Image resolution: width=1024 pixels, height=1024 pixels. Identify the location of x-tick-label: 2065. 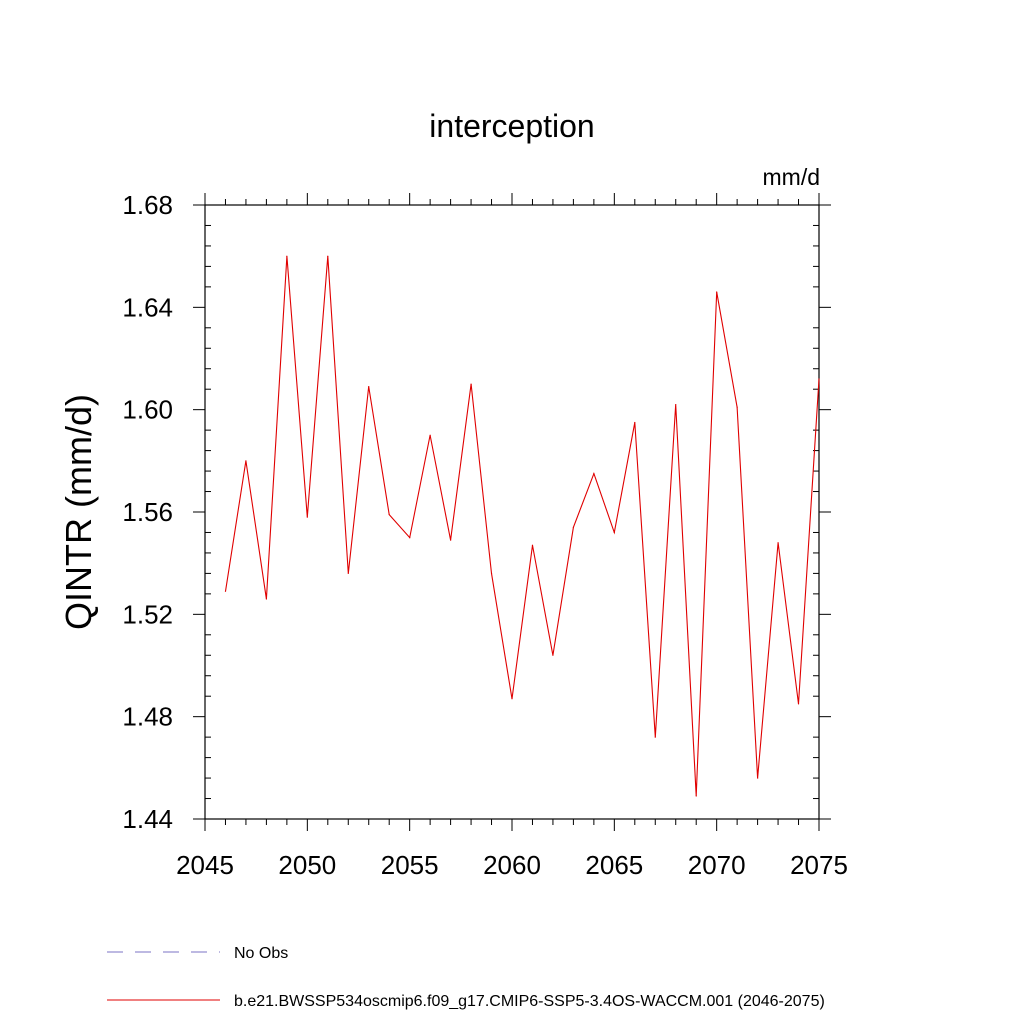
(614, 865).